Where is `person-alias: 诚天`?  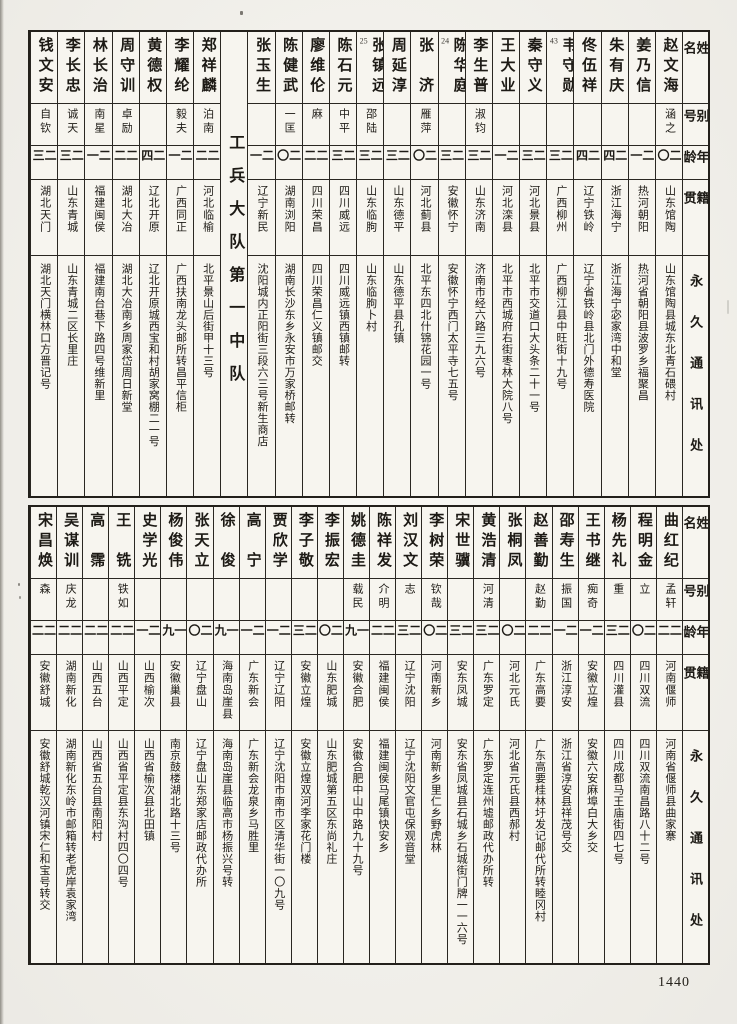
person-alias: 诚天 is located at coordinates (71, 122).